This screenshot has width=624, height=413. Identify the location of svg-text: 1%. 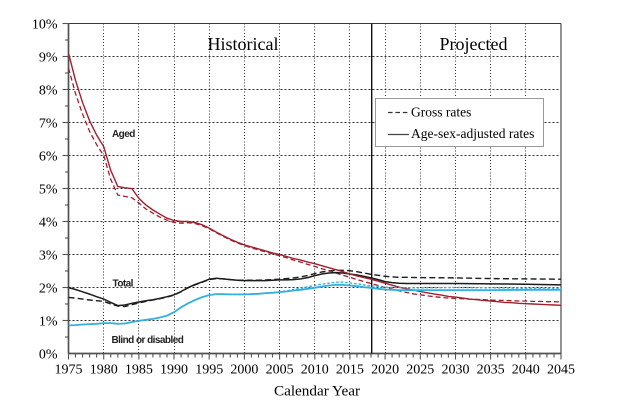
(48, 321).